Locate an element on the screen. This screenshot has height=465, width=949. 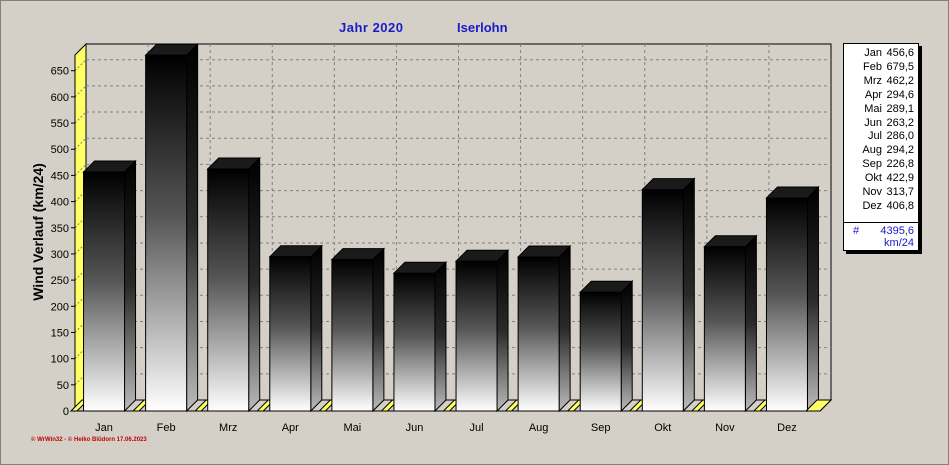
y-tick-label: 0 is located at coordinates (66, 412).